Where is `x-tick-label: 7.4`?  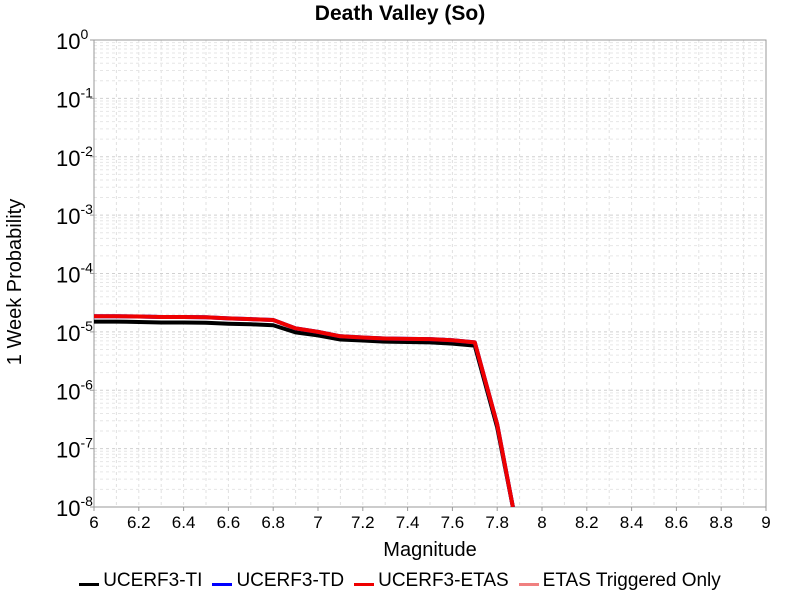 x-tick-label: 7.4 is located at coordinates (408, 522).